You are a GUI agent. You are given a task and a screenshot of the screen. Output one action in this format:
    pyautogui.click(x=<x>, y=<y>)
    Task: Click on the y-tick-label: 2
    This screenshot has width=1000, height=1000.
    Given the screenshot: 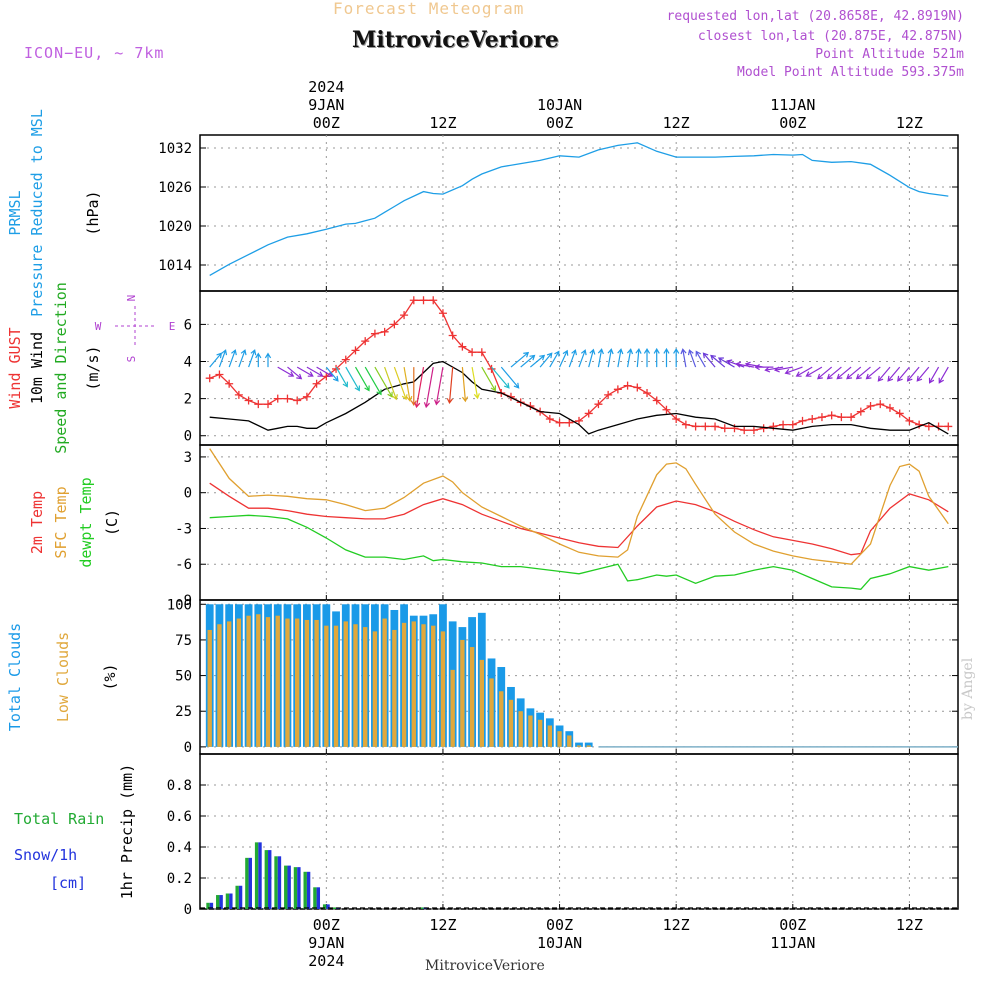 What is the action you would take?
    pyautogui.click(x=188, y=400)
    